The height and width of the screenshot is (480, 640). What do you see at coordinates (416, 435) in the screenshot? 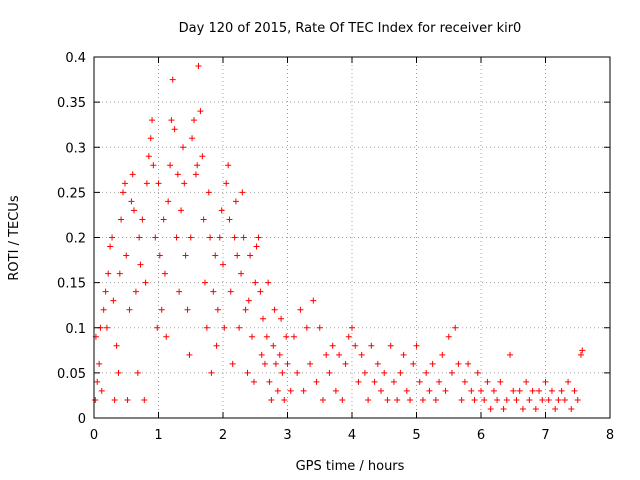
I see `x-tick-label: 5` at bounding box center [416, 435].